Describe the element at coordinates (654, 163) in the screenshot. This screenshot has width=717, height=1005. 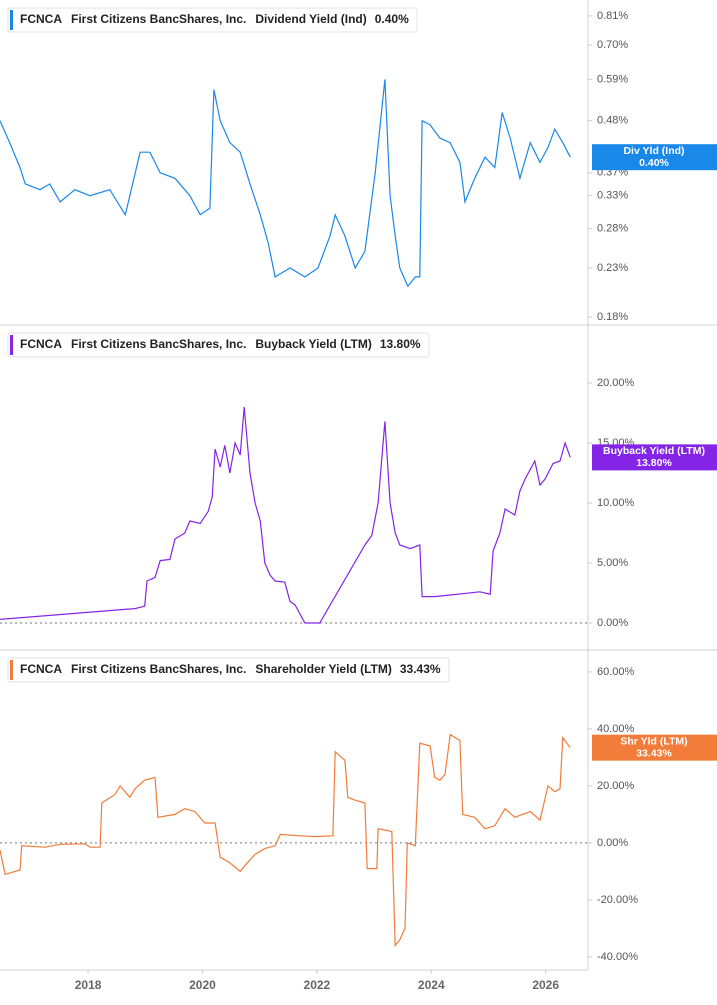
I see `last-value-label: 0.40%` at that location.